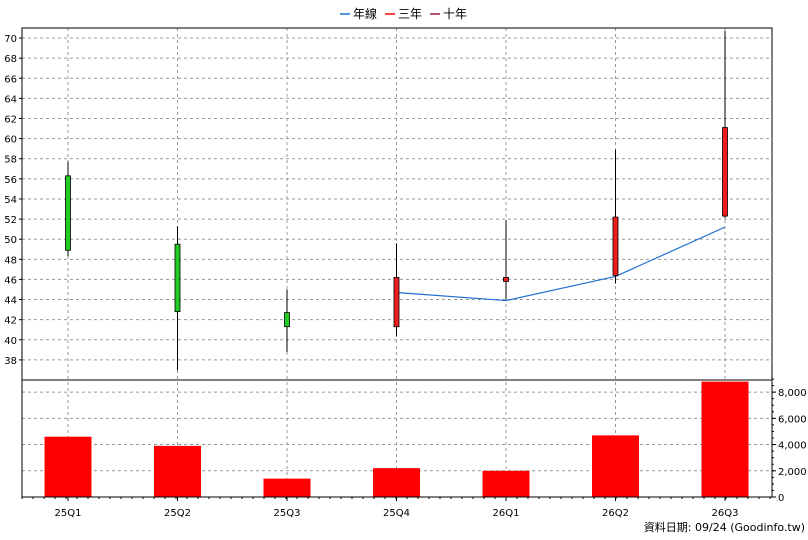  I want to click on legend-label: 十年, so click(455, 14).